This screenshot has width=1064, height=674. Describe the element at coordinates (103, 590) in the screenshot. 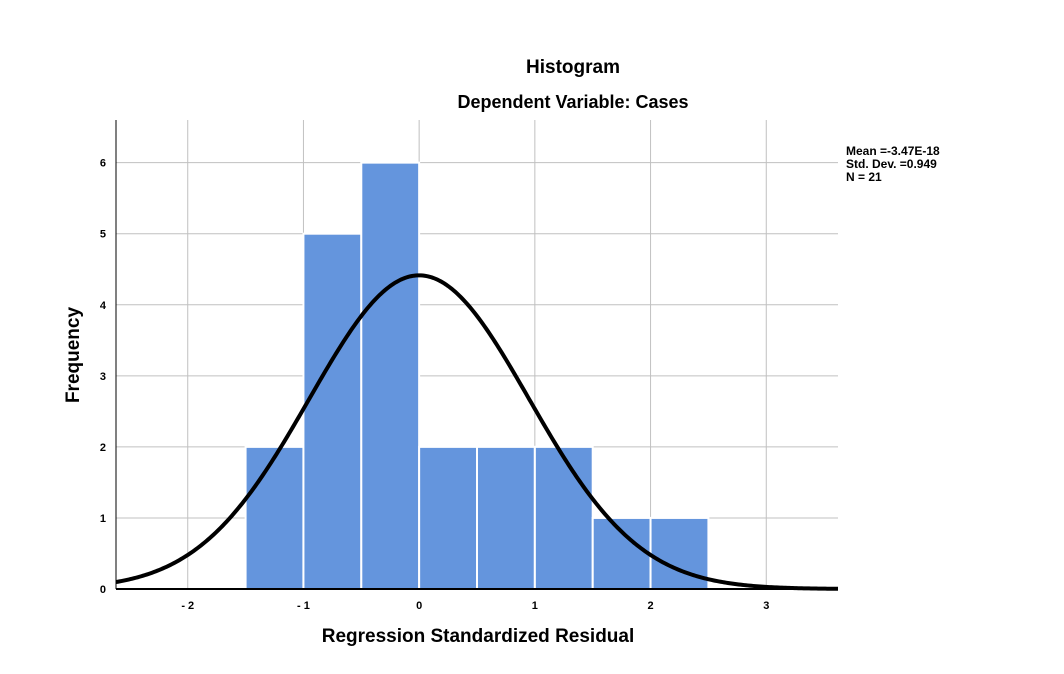

I see `y-tick-label: 0` at that location.